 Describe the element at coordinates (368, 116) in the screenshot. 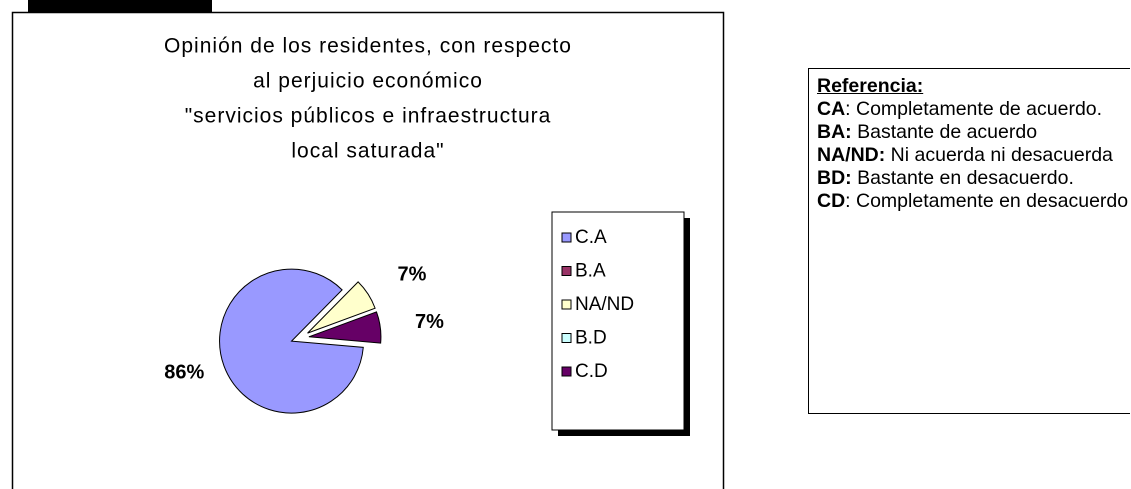

I see `chart-title: "servicios públicos e infraestructura` at that location.